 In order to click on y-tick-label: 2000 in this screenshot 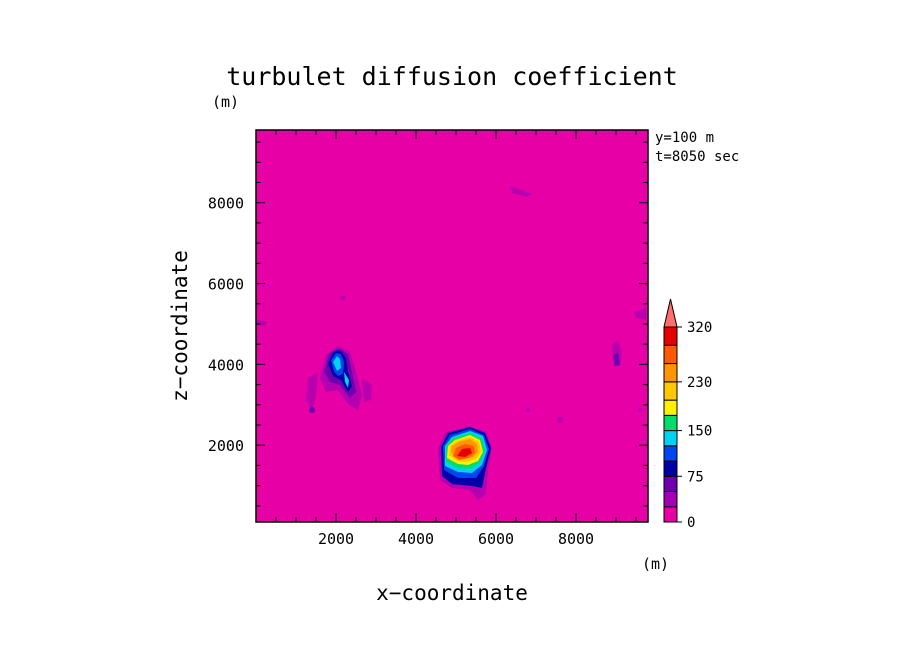, I will do `click(226, 446)`.